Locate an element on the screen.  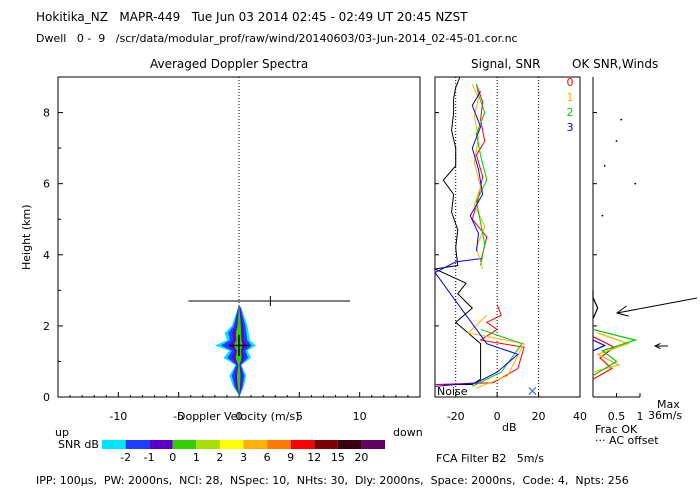
legend-entry-2: 2 is located at coordinates (570, 112).